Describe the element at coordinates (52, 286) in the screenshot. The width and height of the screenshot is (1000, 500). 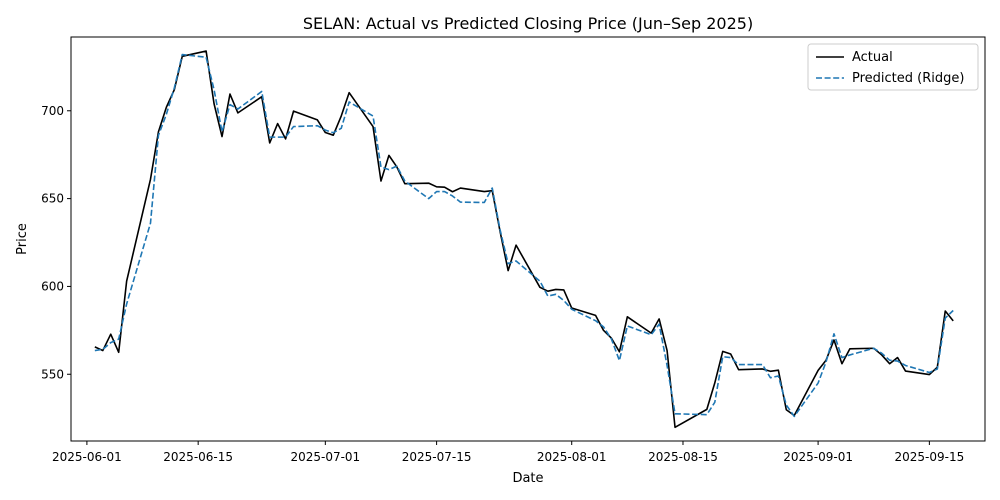
I see `y-tick-label: 600` at that location.